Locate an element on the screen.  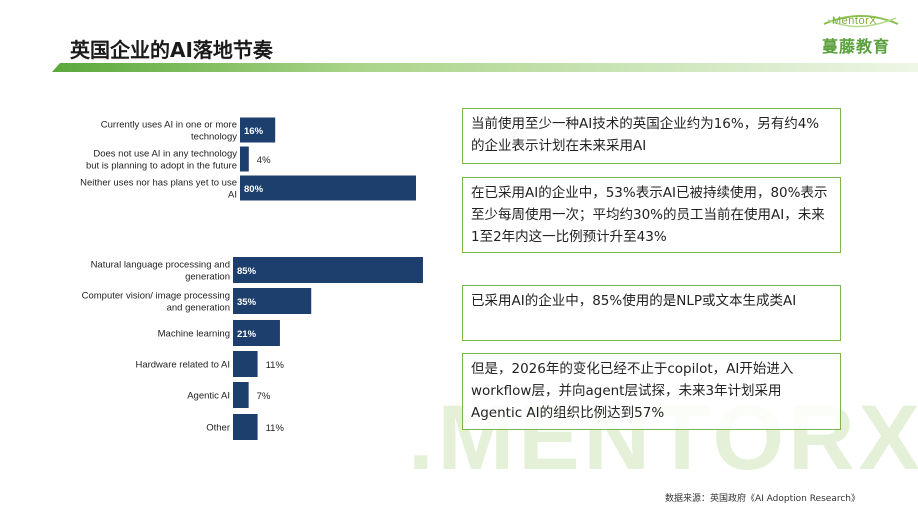
value-label-1-2: 4% is located at coordinates (264, 160).